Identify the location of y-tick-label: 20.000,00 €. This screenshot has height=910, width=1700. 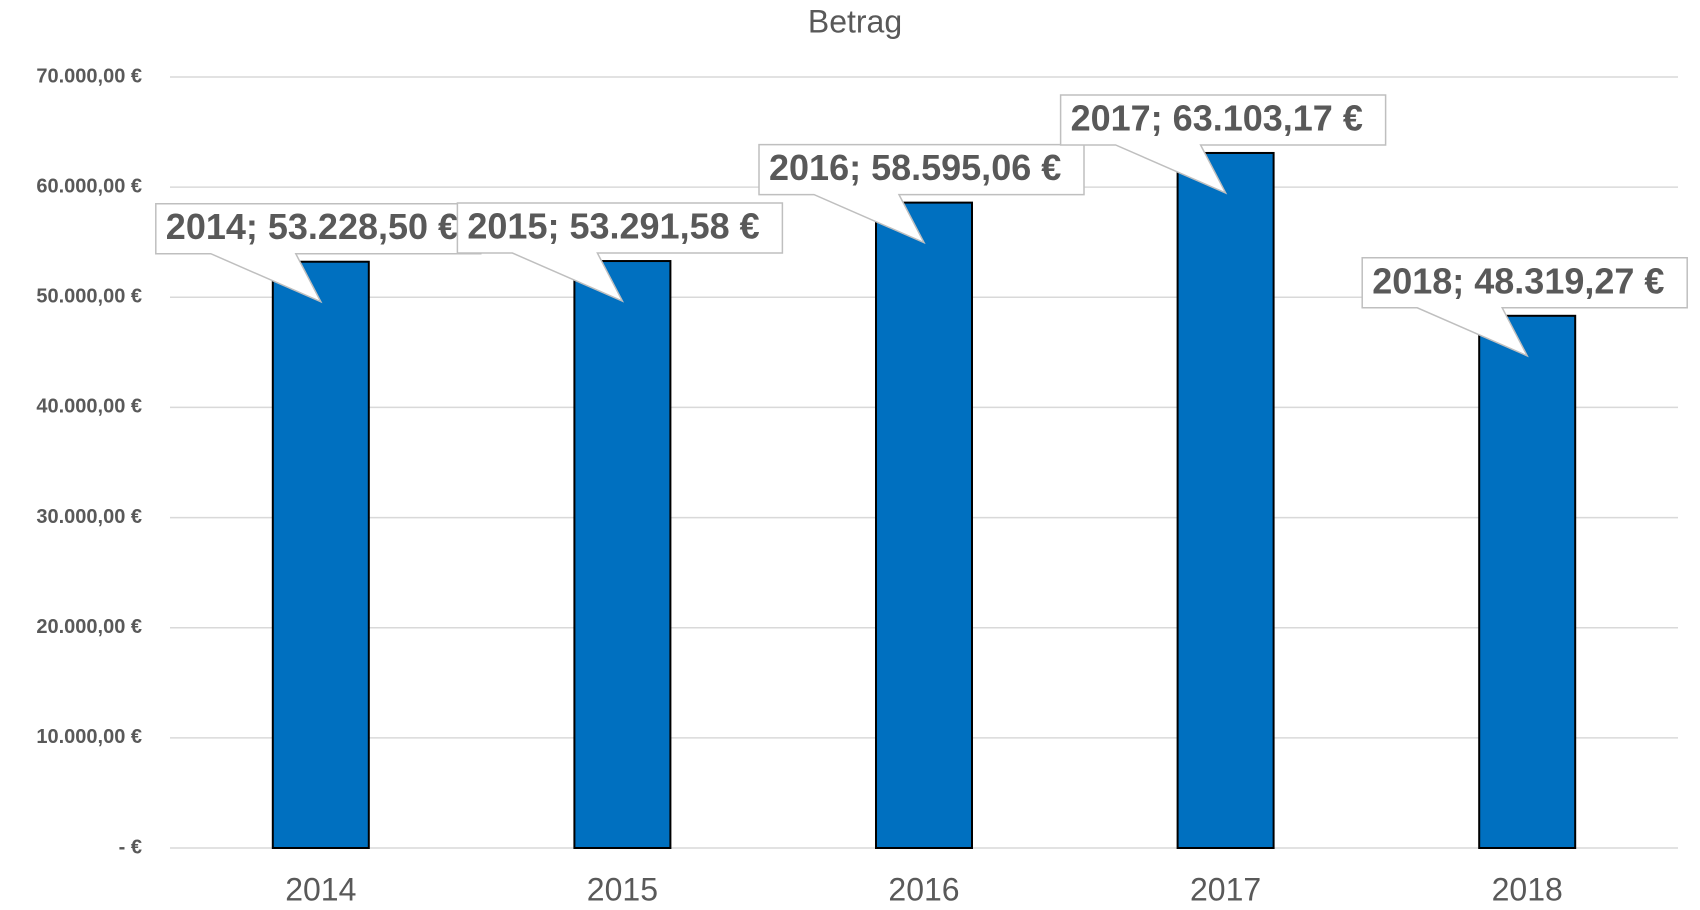
(89, 627).